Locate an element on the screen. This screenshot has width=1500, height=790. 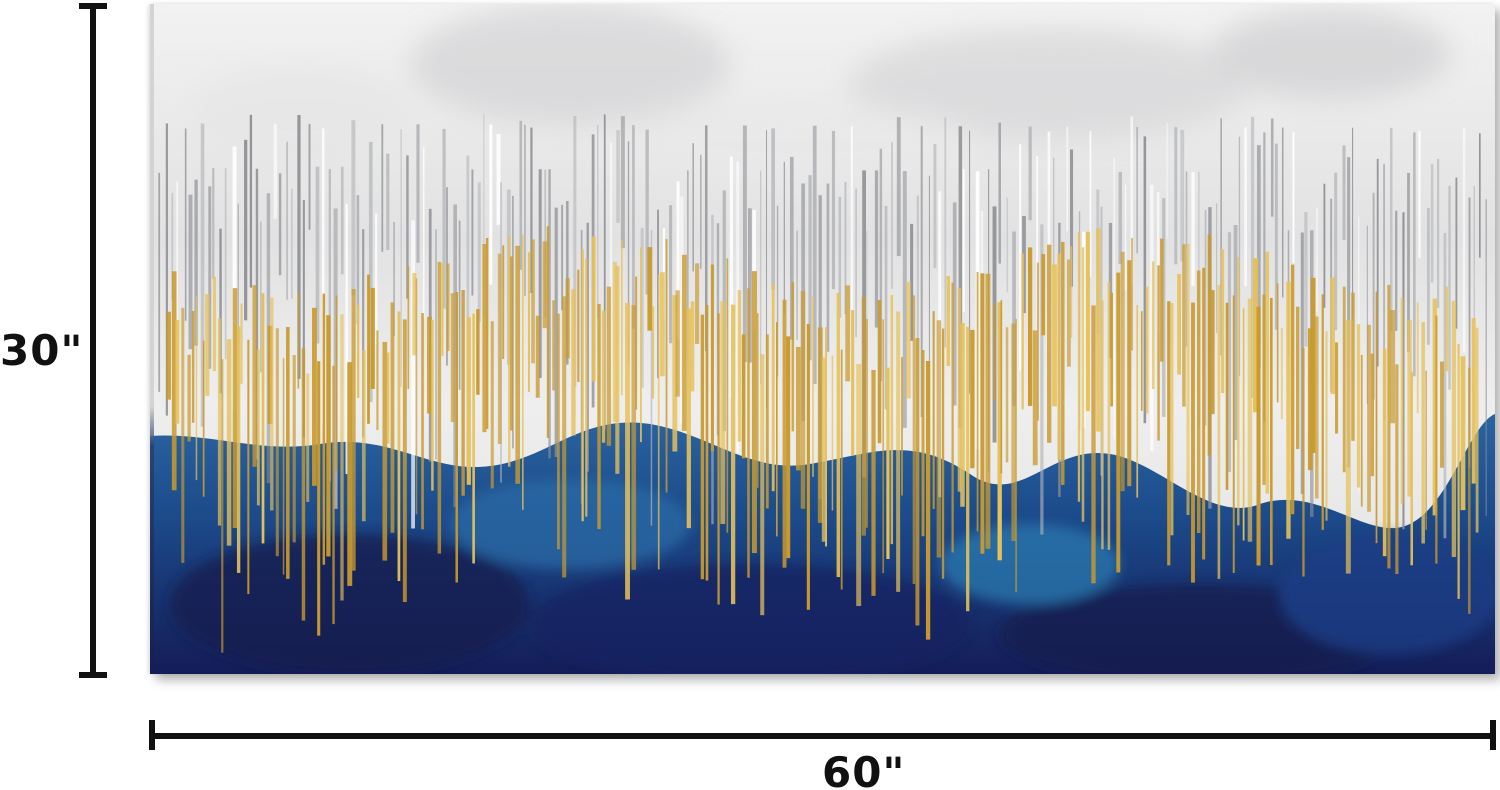
canvas-side-edge is located at coordinates (152, 339).